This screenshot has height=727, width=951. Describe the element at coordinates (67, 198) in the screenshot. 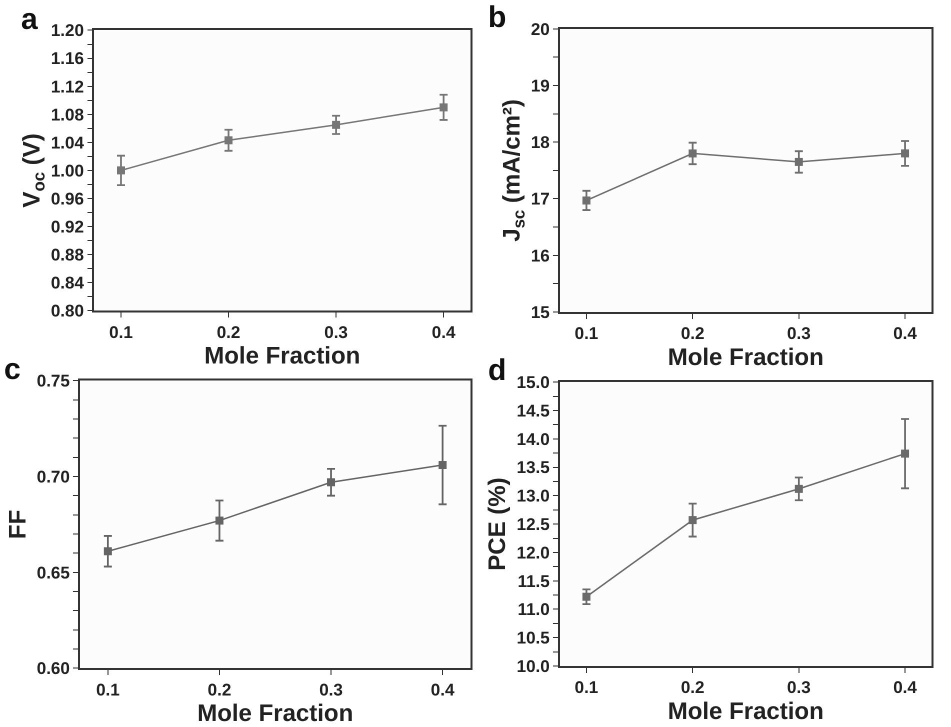

I see `y-tick-label: 0.96` at that location.